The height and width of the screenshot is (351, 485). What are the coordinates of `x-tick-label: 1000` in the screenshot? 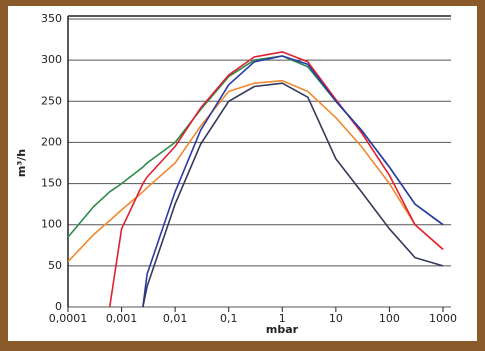 It's located at (443, 318).